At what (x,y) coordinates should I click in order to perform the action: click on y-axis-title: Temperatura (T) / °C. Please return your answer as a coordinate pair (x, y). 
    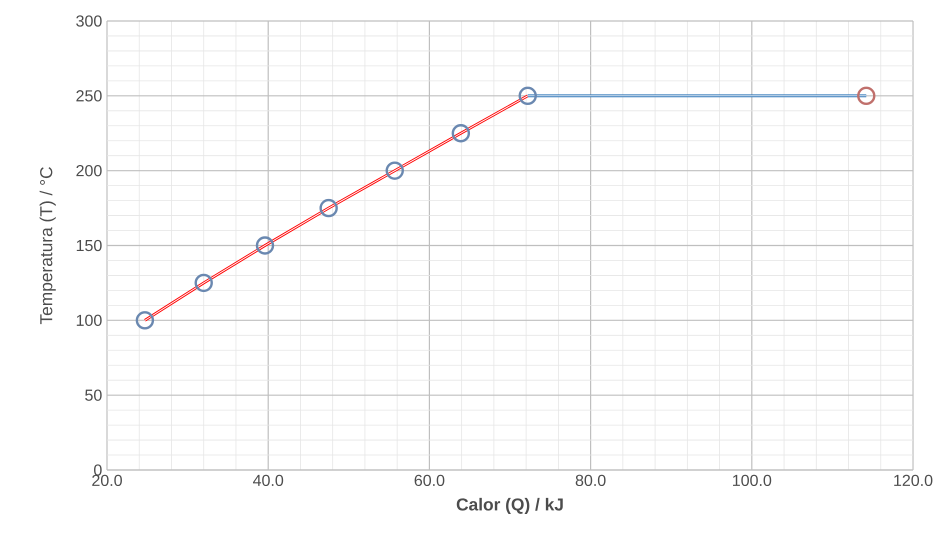
    Looking at the image, I should click on (48, 245).